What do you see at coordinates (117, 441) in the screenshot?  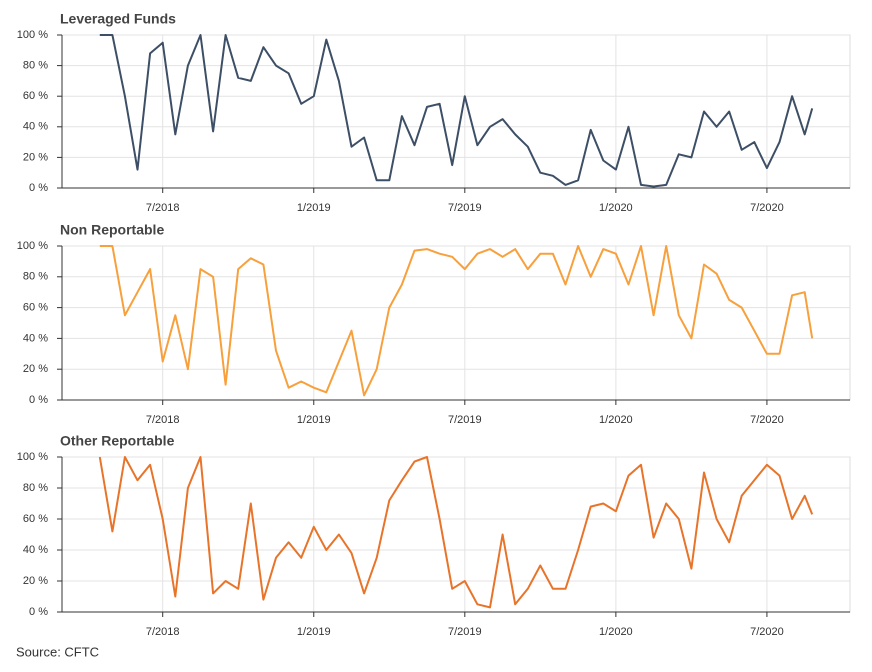 I see `chart-title: Other Reportable` at bounding box center [117, 441].